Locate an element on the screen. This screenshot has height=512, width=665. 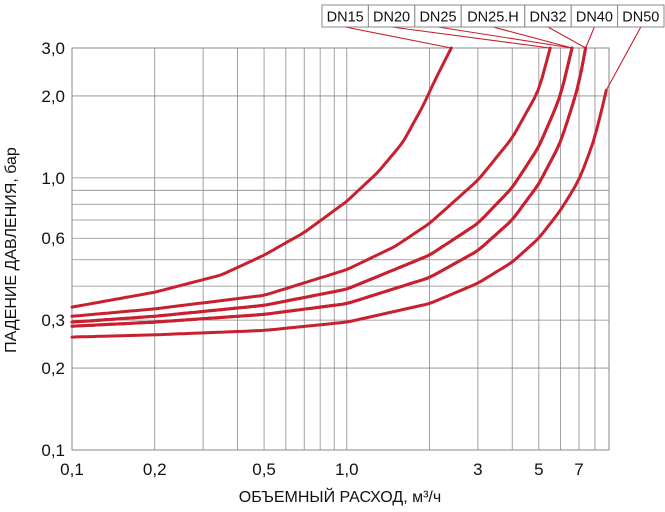
y-tick-label: 0,3 is located at coordinates (53, 320).